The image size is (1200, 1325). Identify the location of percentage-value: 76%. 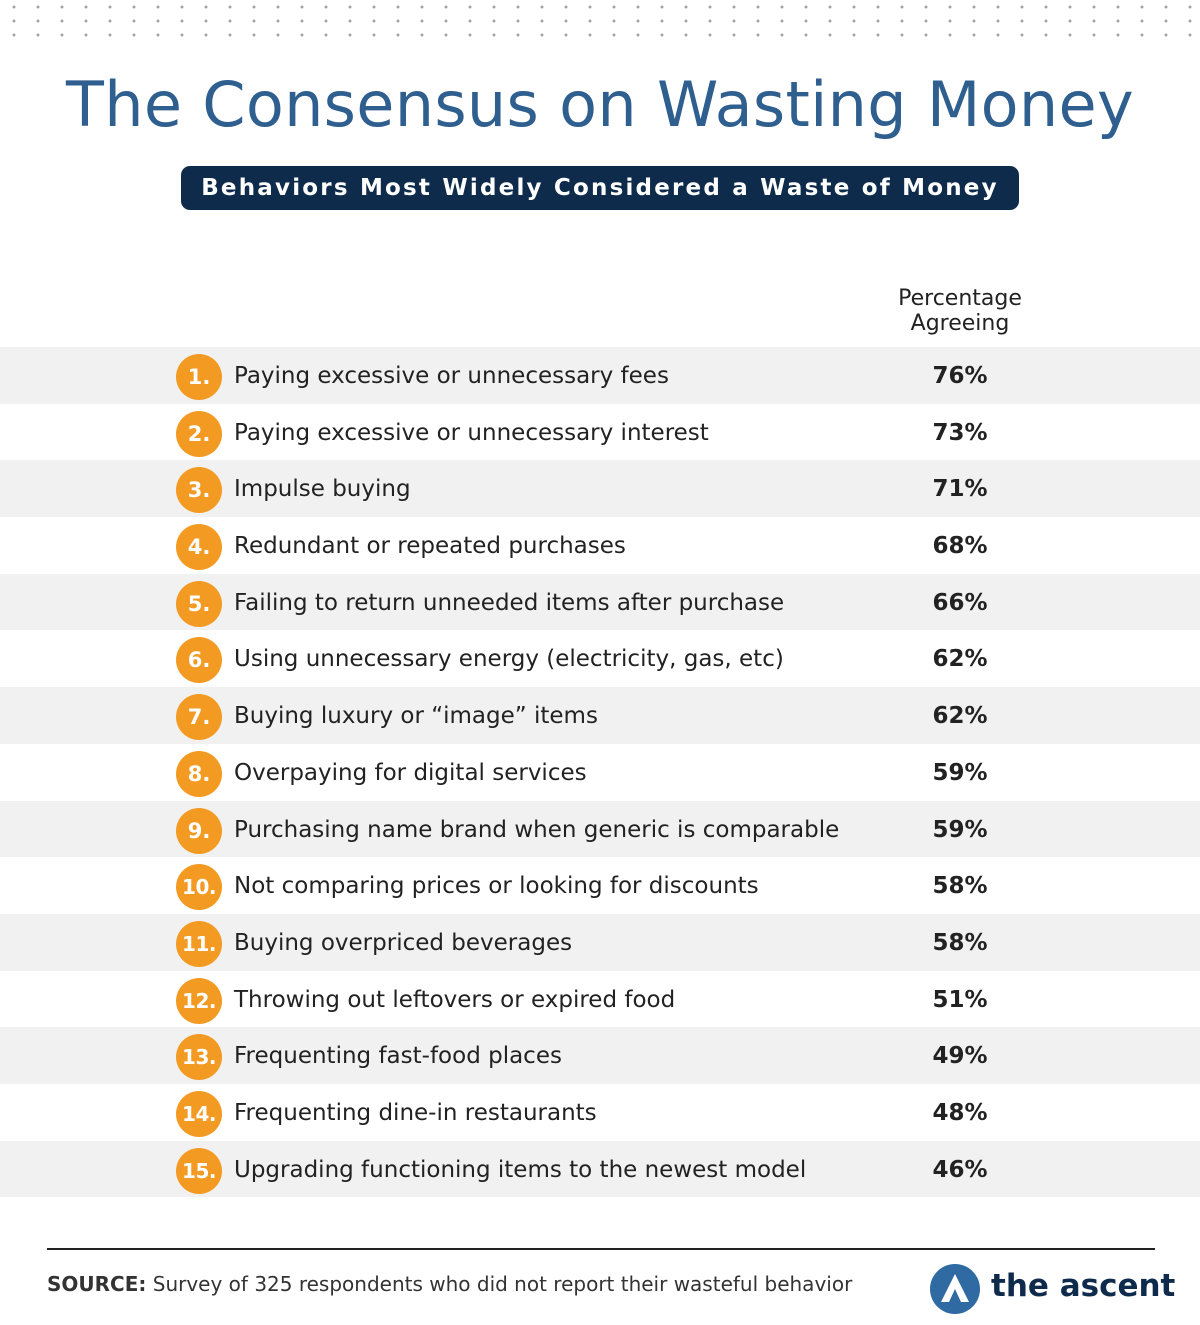
(960, 376).